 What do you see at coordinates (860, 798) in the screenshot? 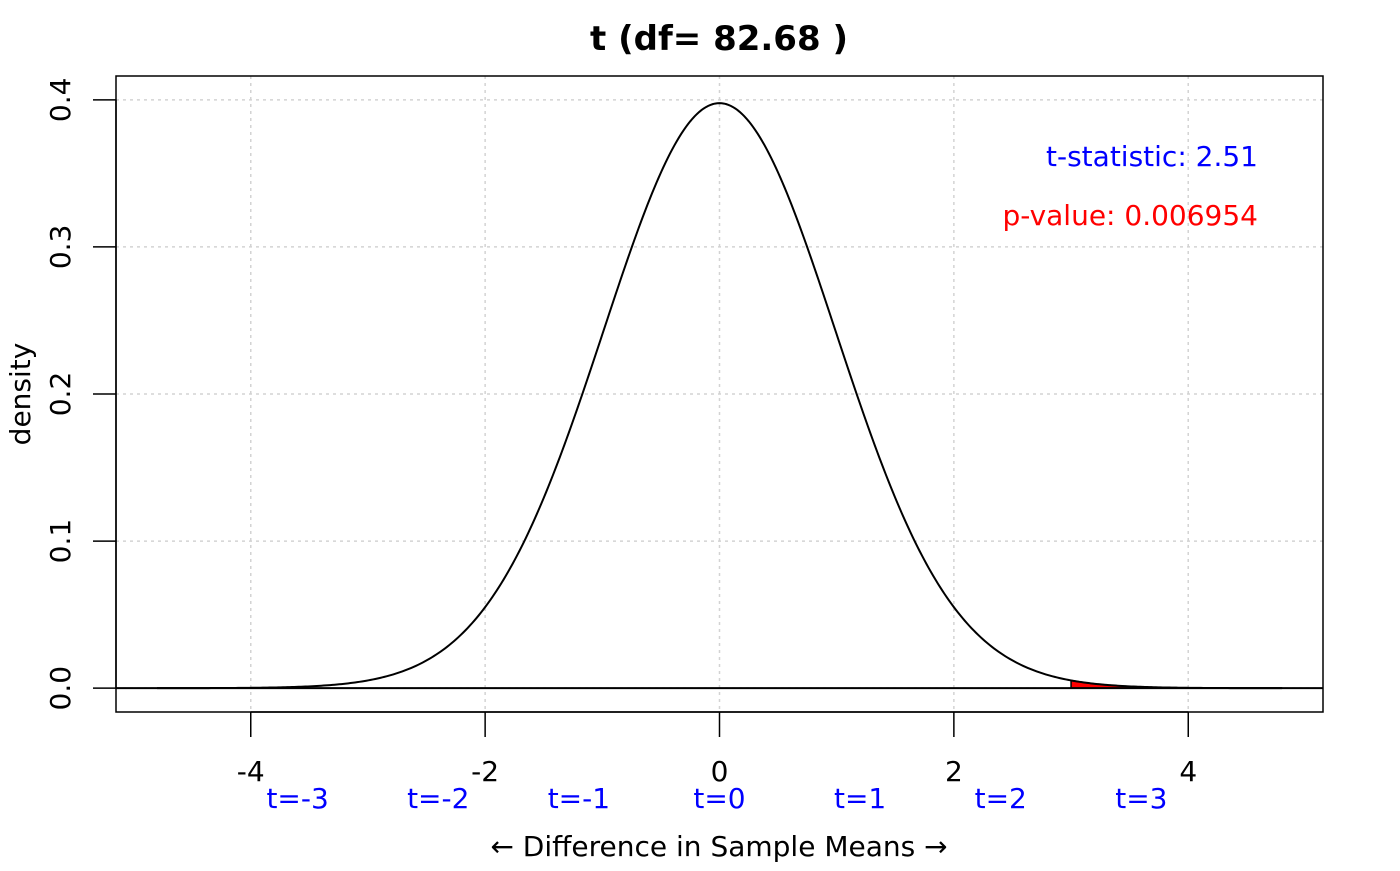
I see `t-value-label: t=1` at bounding box center [860, 798].